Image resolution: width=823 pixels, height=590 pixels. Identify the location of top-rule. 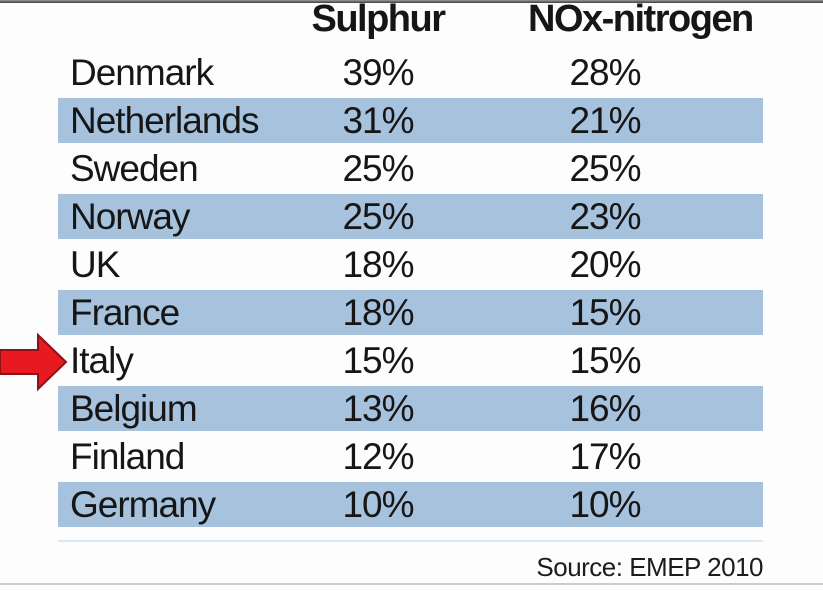
(411, 1).